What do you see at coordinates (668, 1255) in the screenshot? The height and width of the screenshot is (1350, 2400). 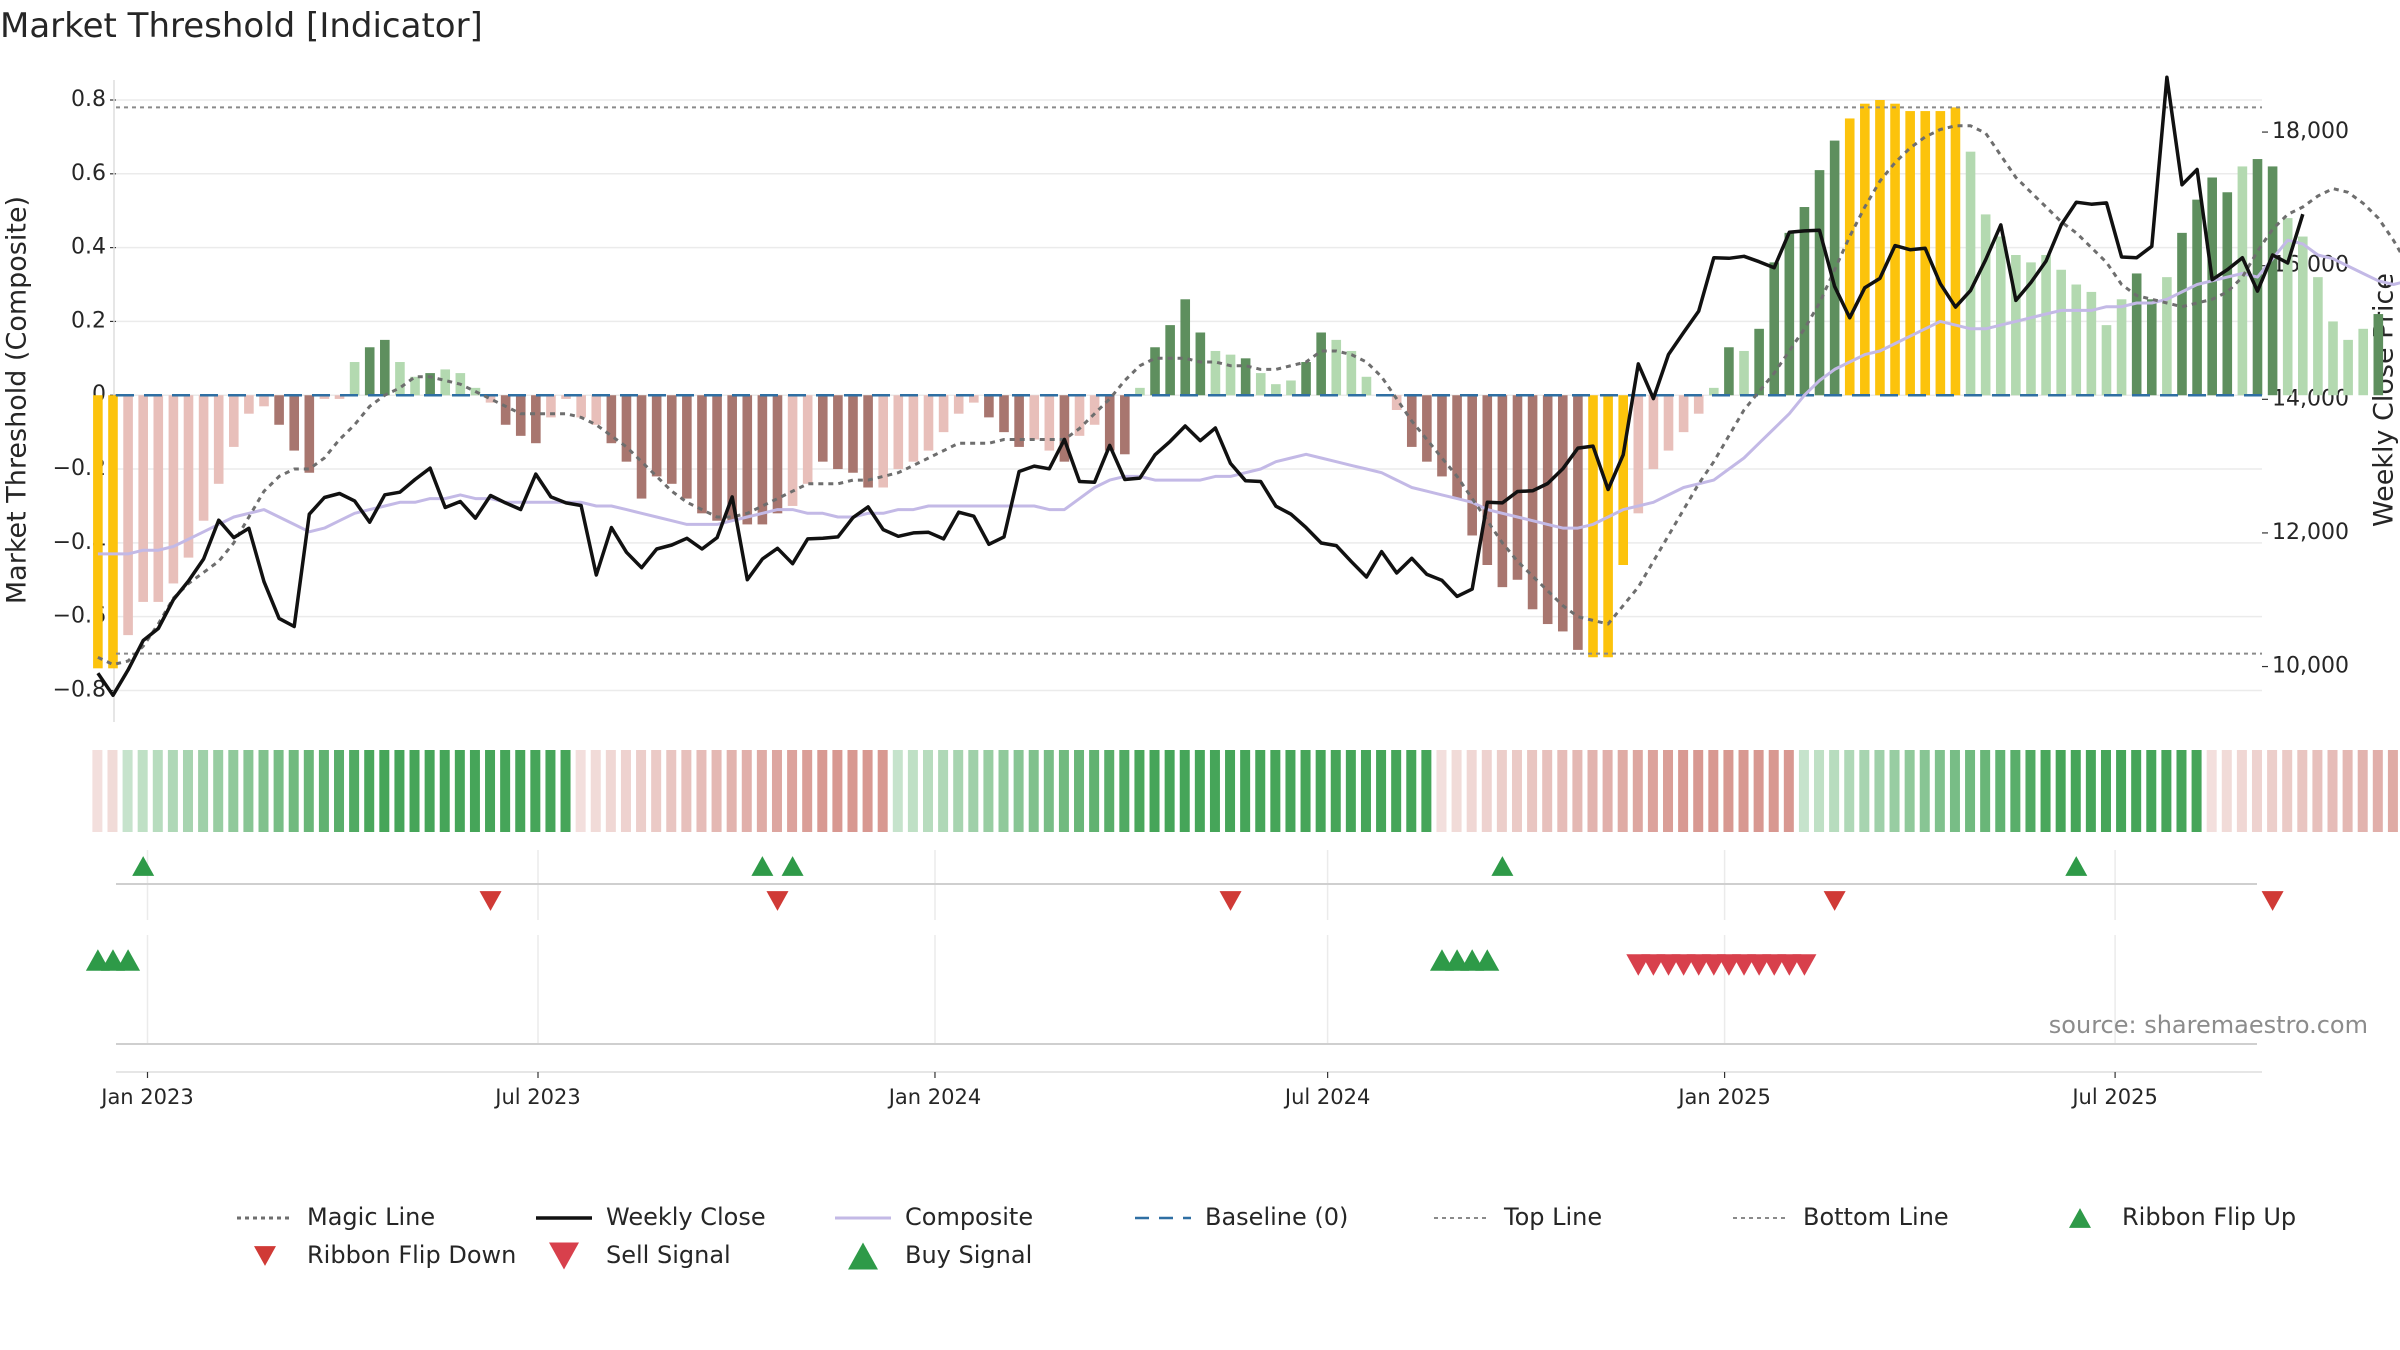 I see `legend-label: Sell Signal` at bounding box center [668, 1255].